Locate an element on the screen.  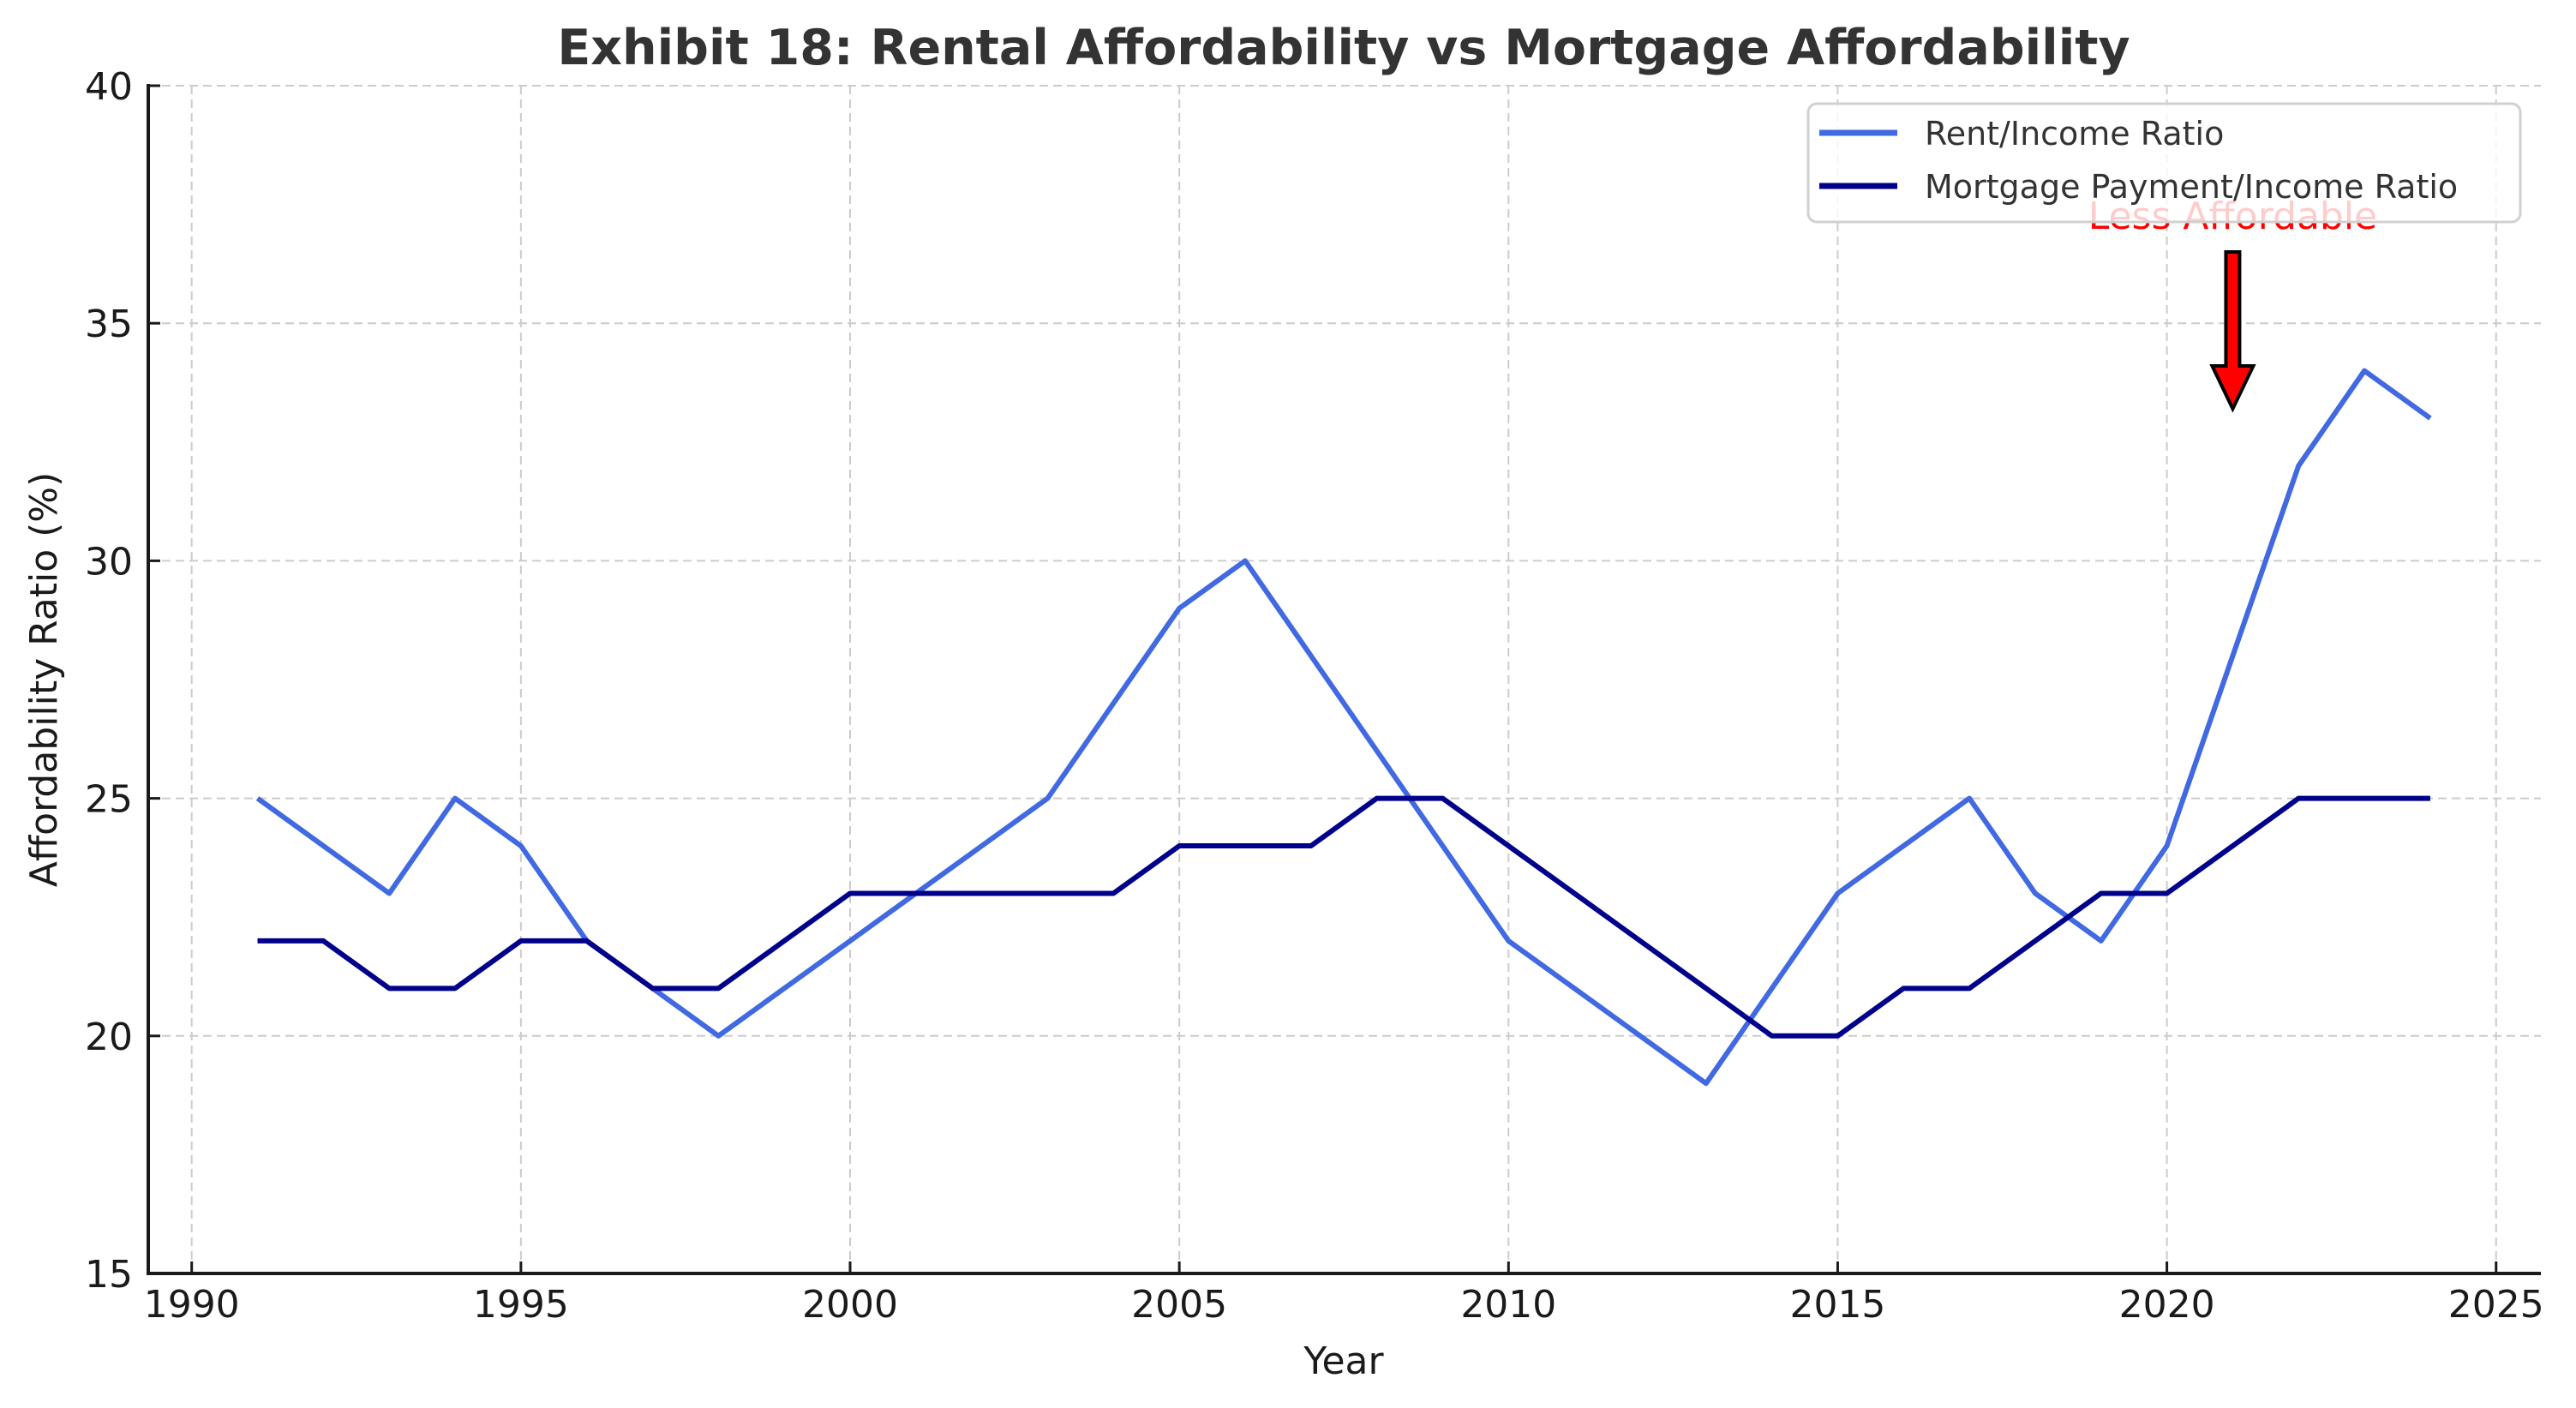
y-tick-label: 40 is located at coordinates (109, 87).